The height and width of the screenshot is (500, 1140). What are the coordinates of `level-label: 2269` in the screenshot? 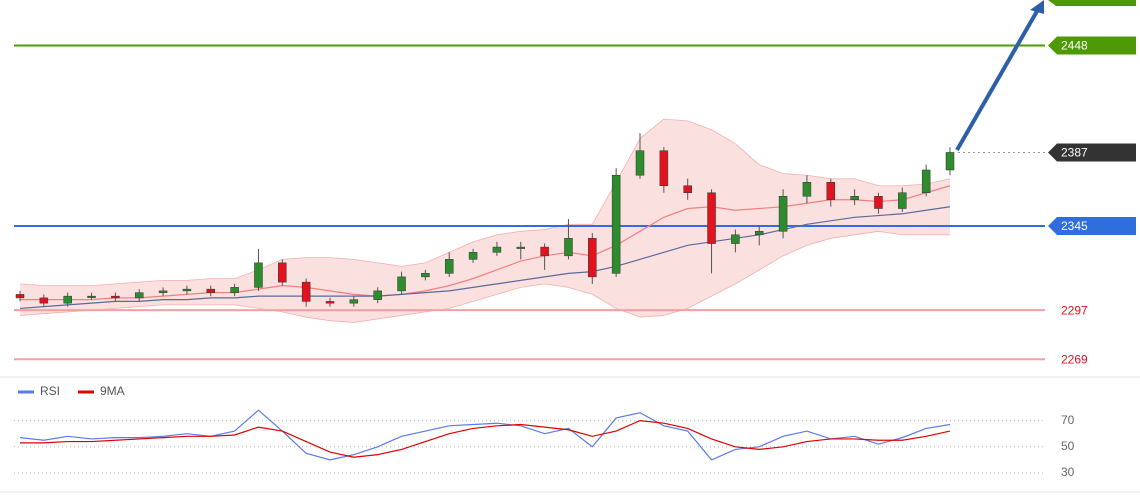 It's located at (1074, 359).